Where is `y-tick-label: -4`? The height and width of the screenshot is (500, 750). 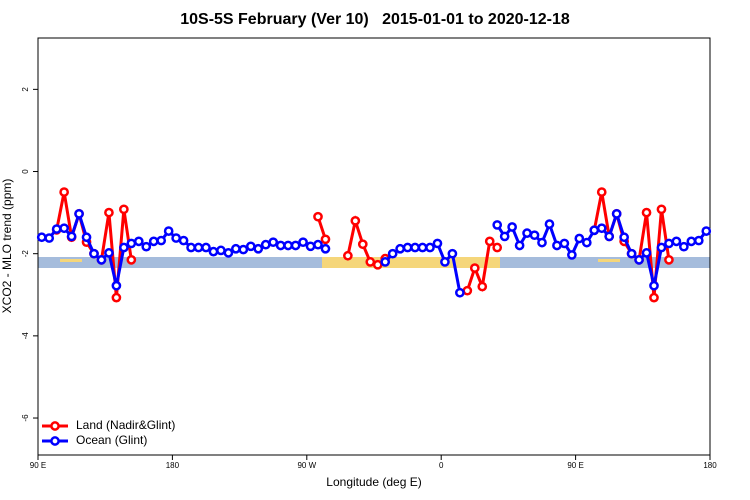
y-tick-label: -4 is located at coordinates (25, 336).